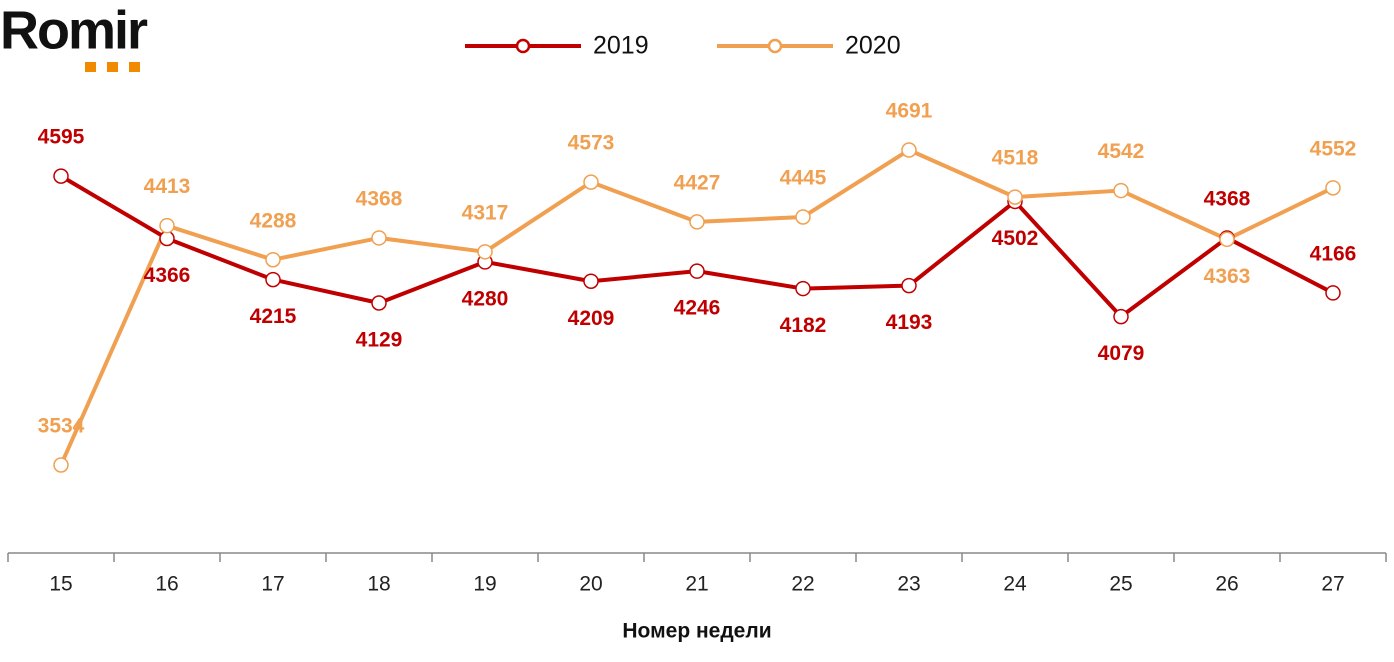 This screenshot has height=662, width=1394. What do you see at coordinates (696, 584) in the screenshot?
I see `x-tick-label: 21` at bounding box center [696, 584].